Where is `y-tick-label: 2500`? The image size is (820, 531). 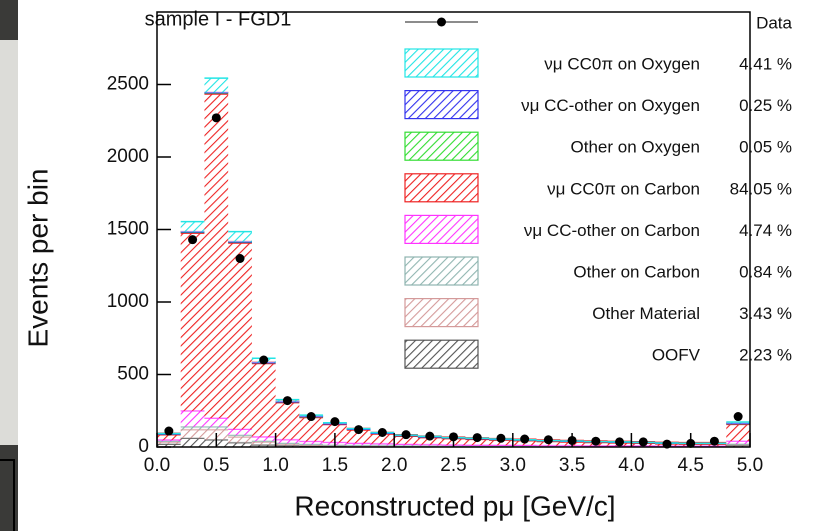
y-tick-label: 2500 is located at coordinates (128, 84).